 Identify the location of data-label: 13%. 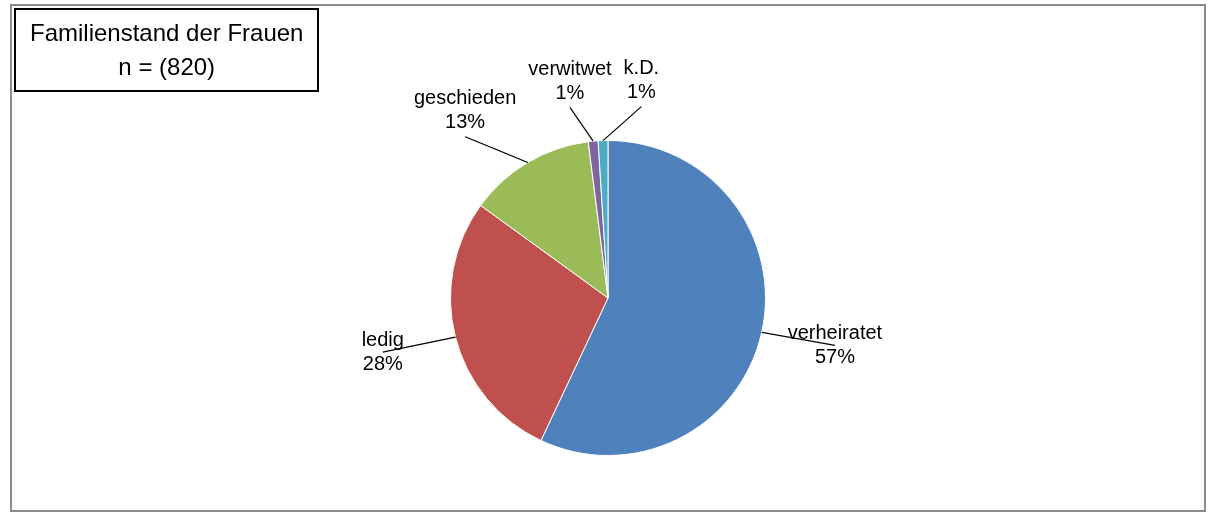
(465, 121).